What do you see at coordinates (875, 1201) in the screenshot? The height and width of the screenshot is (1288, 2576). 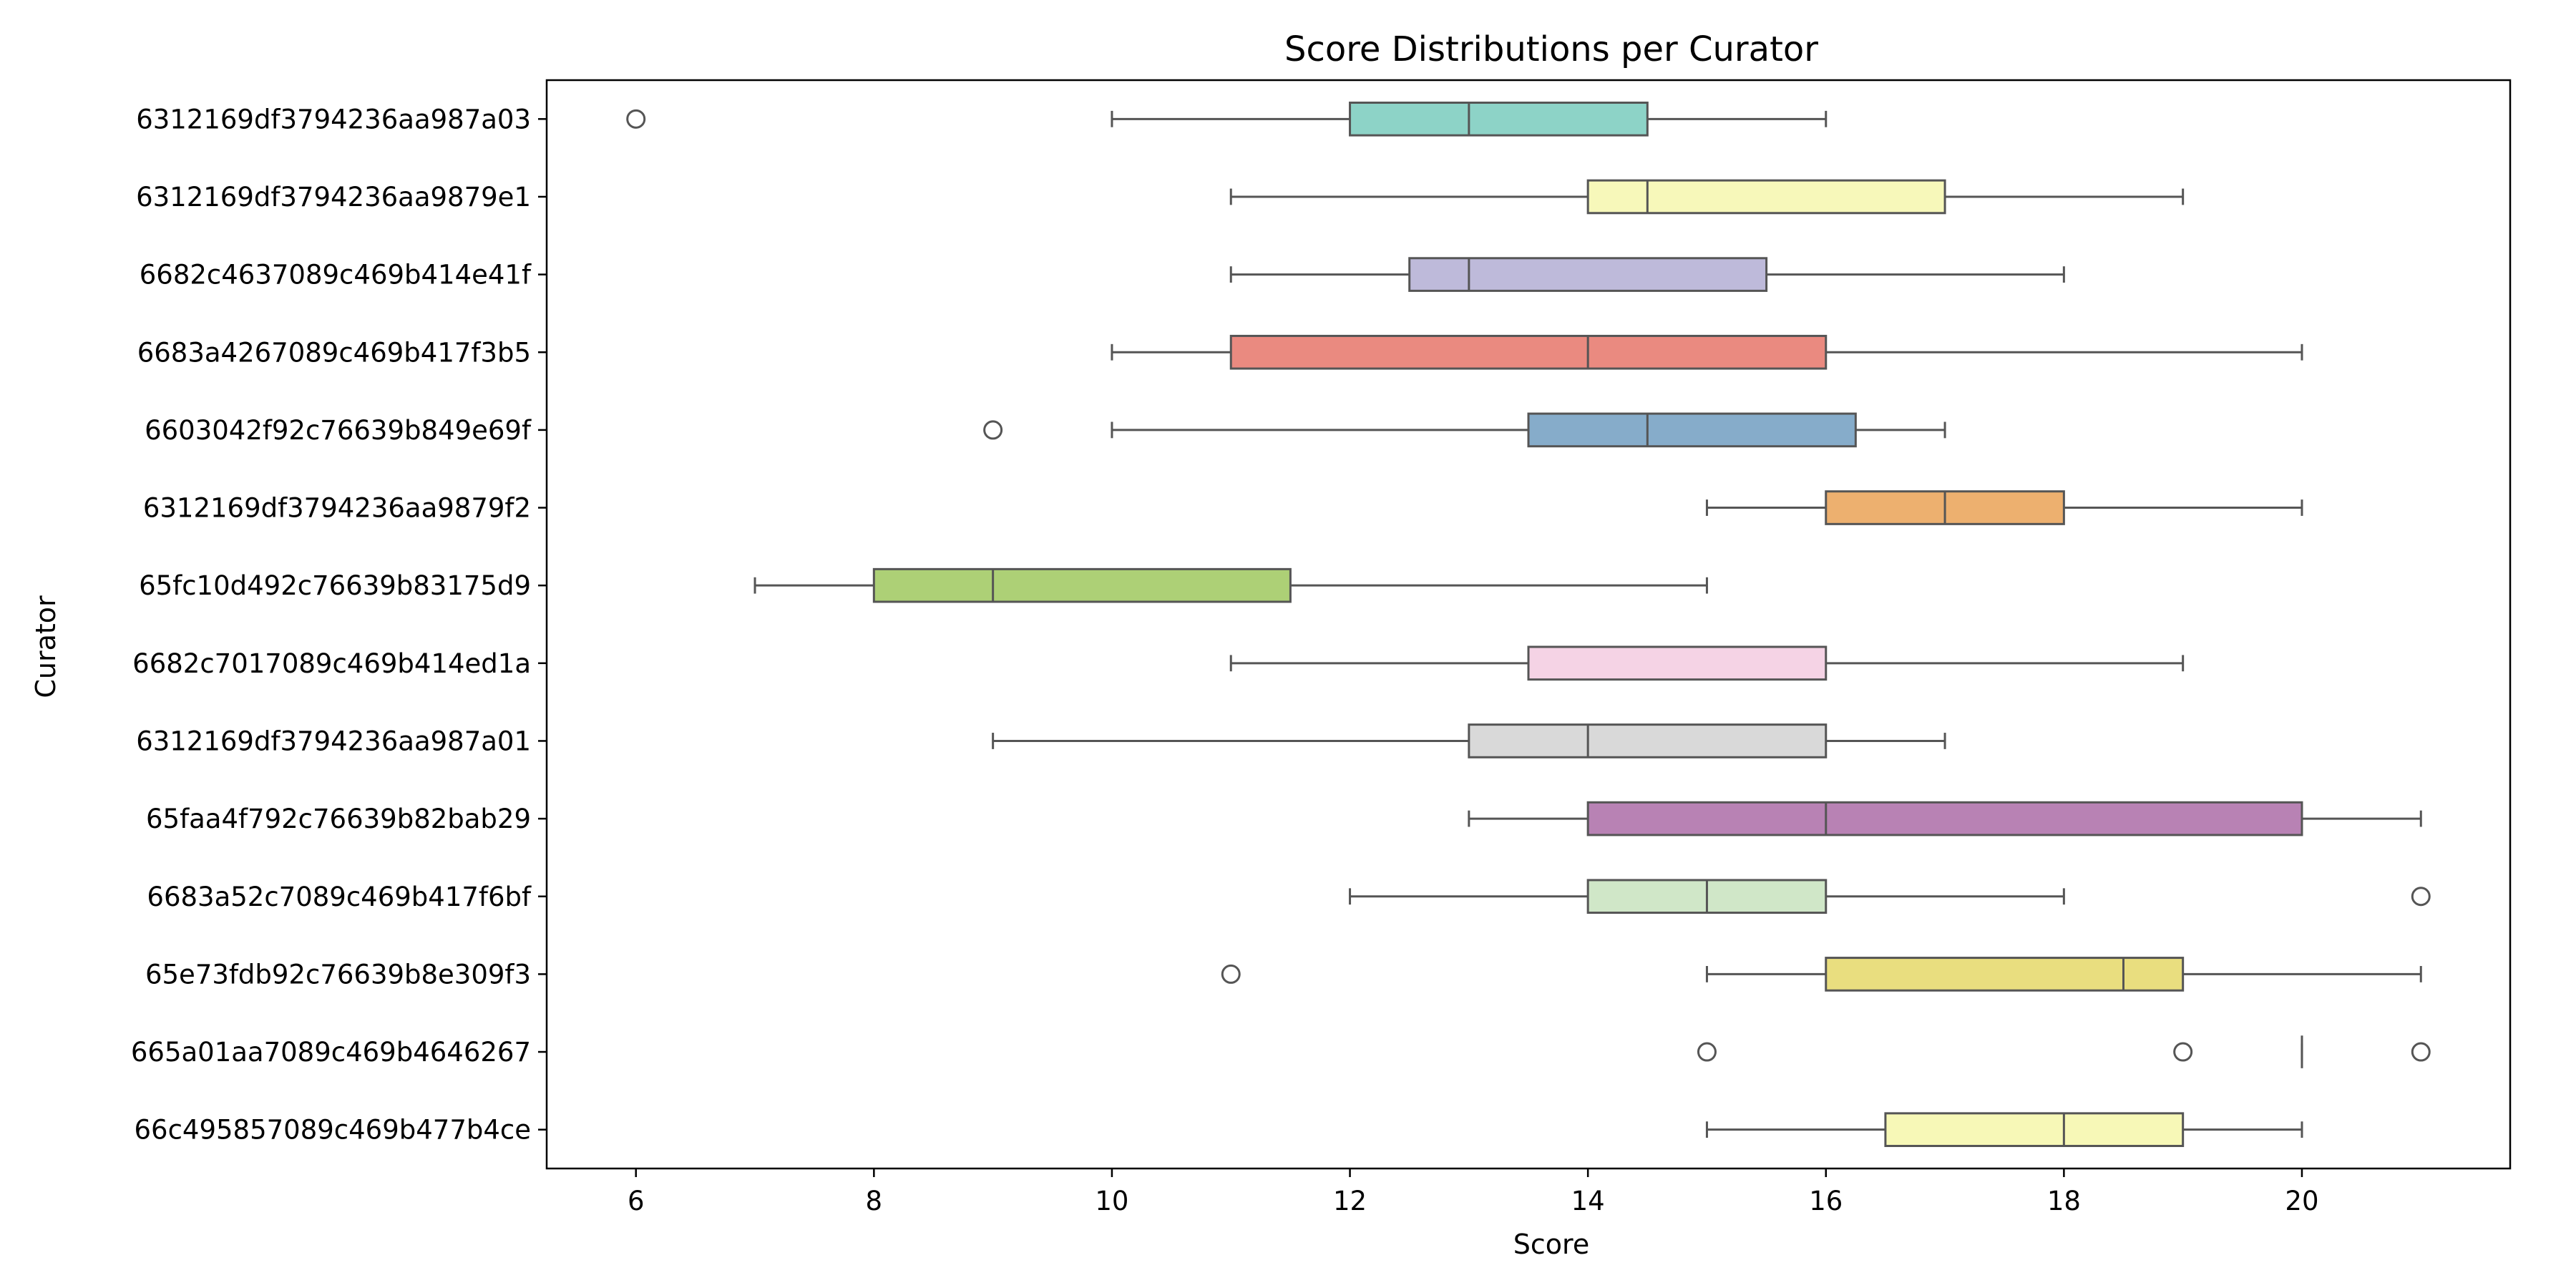 I see `x-tick-label: 8` at bounding box center [875, 1201].